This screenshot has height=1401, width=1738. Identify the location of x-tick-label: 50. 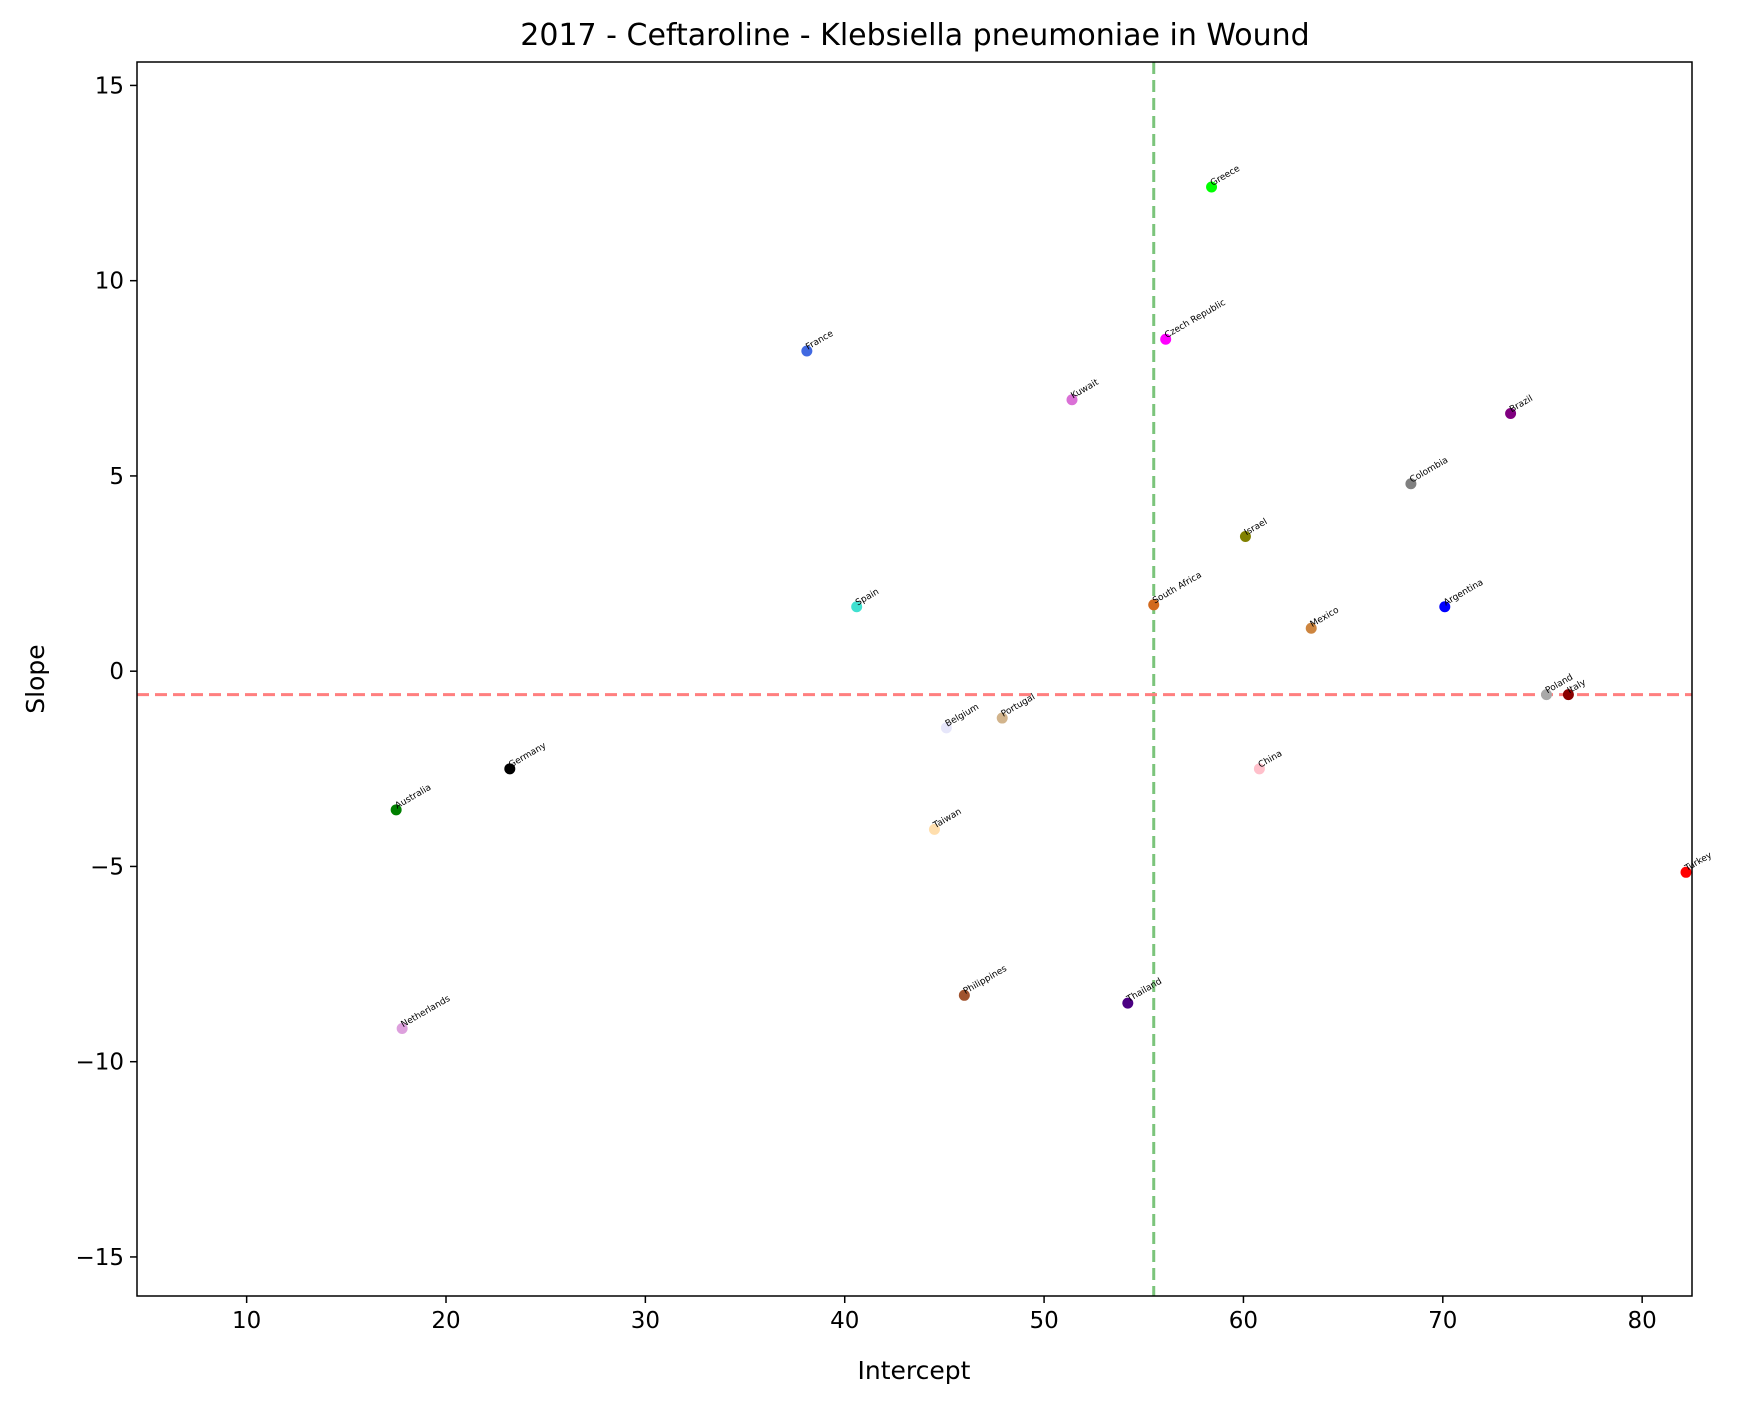
(1043, 1321).